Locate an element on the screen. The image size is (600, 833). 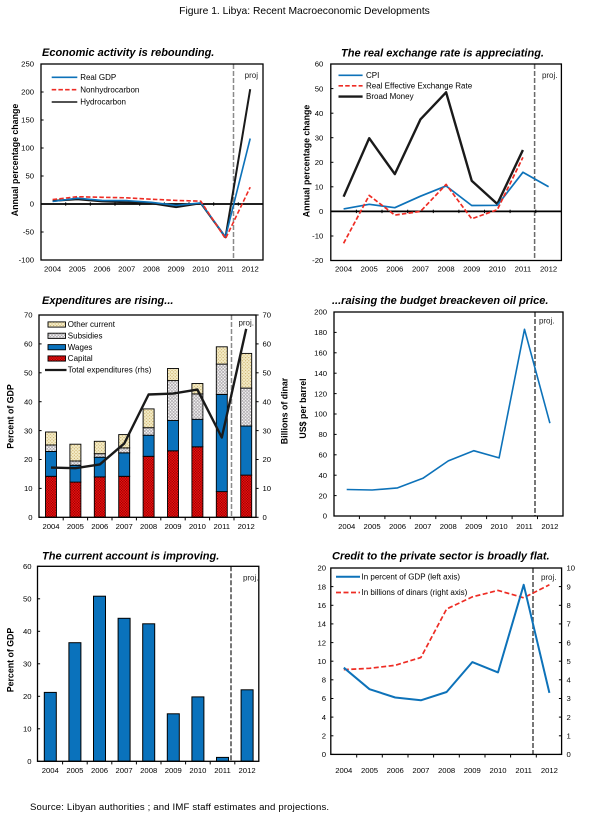
svg-text: 3 is located at coordinates (569, 698).